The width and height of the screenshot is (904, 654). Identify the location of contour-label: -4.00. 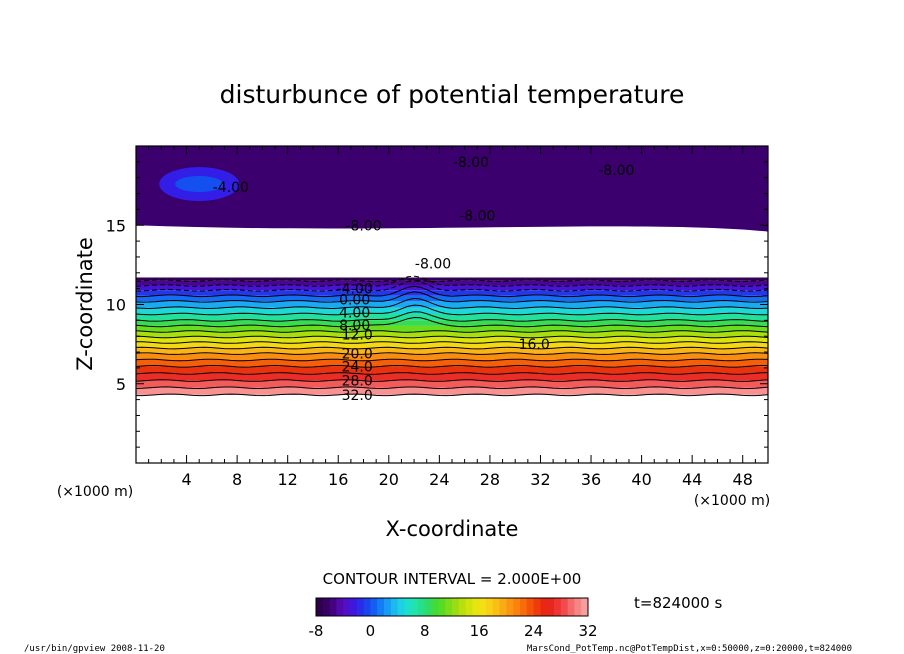
(355, 290).